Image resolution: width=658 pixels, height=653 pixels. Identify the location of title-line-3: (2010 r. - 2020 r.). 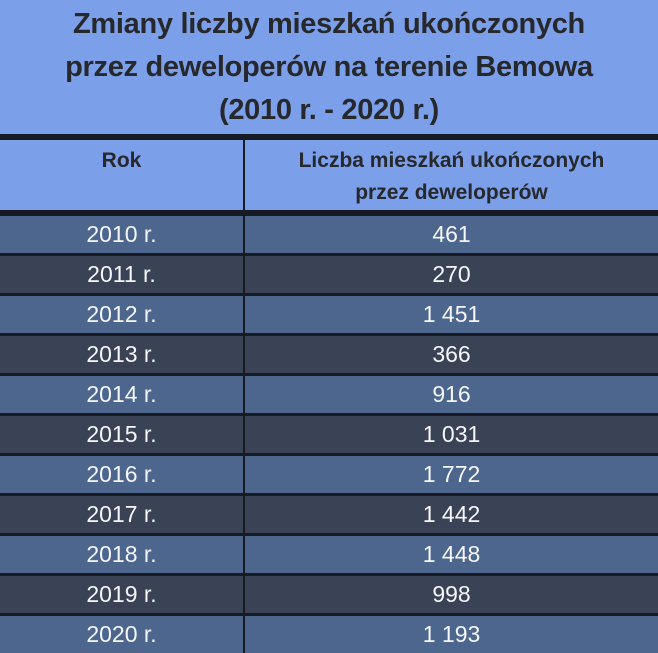
(328, 110).